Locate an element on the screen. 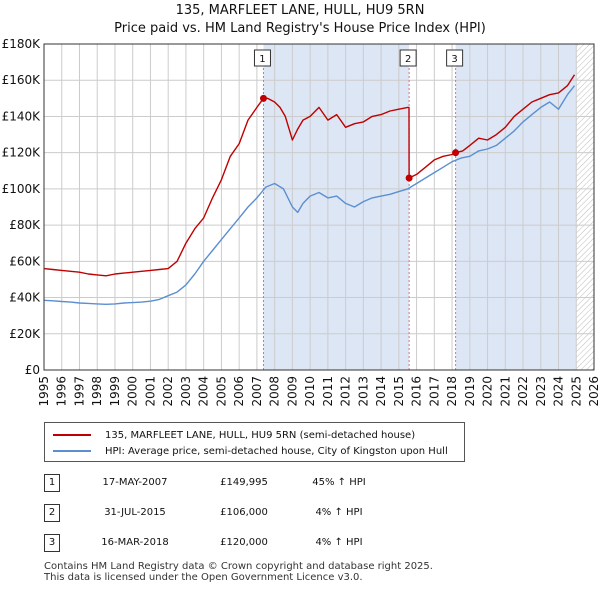 This screenshot has width=600, height=590. chart-title-line1: 135, MARFLEET LANE, HULL, HU9 5RN is located at coordinates (300, 10).